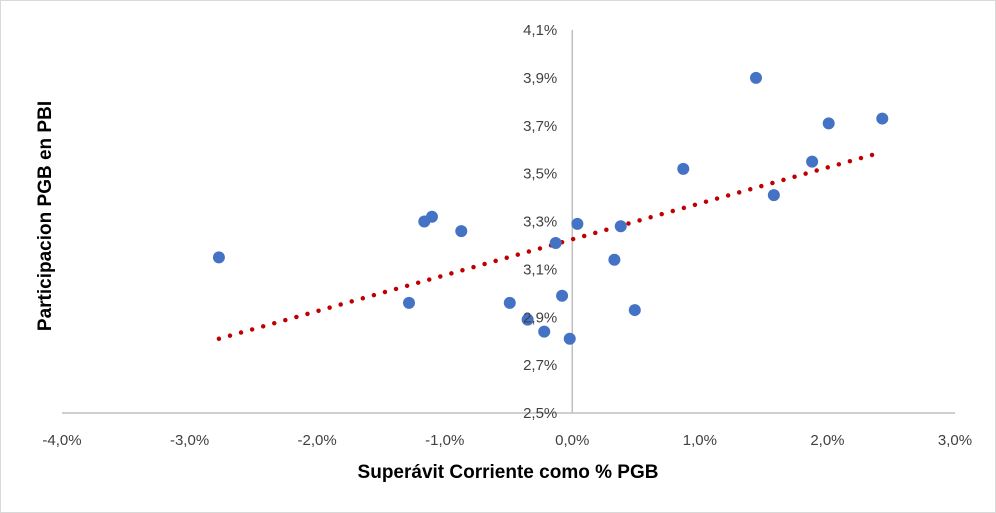 The image size is (996, 513). I want to click on y-tick-label: 3,5%, so click(540, 174).